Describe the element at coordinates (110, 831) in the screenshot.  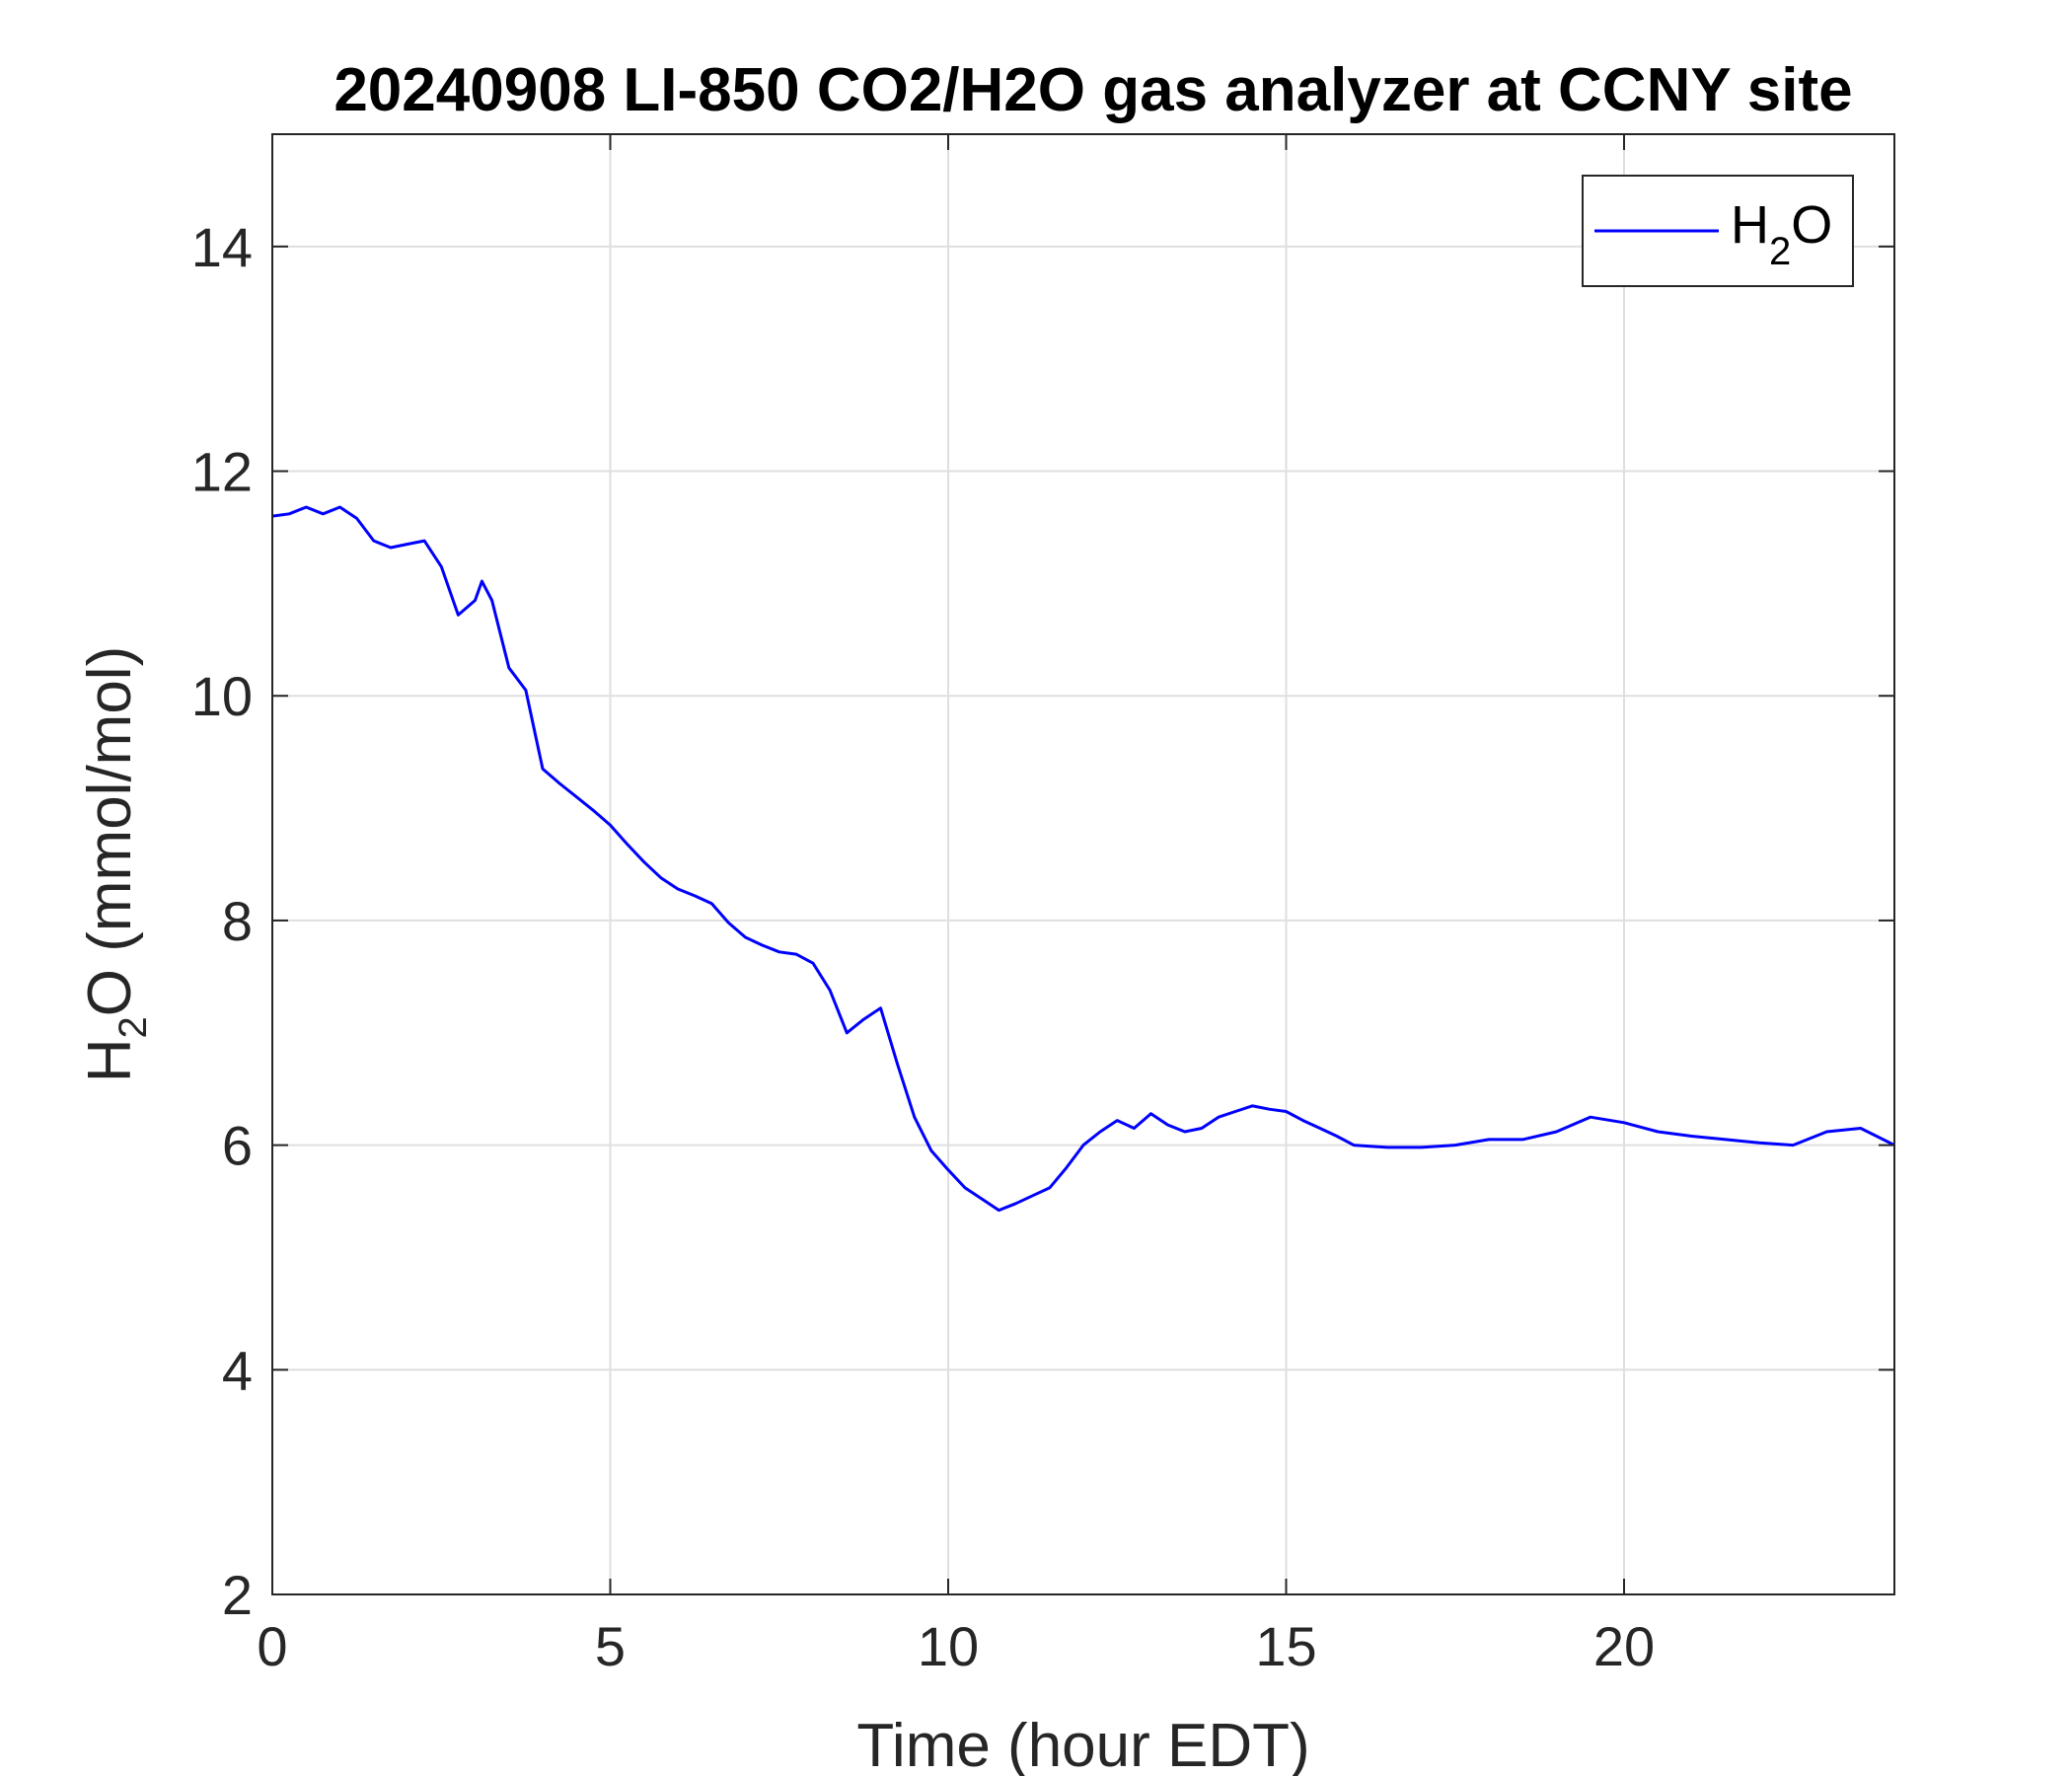
I see `y-axis-label-rest: O (mmol/mol)` at that location.